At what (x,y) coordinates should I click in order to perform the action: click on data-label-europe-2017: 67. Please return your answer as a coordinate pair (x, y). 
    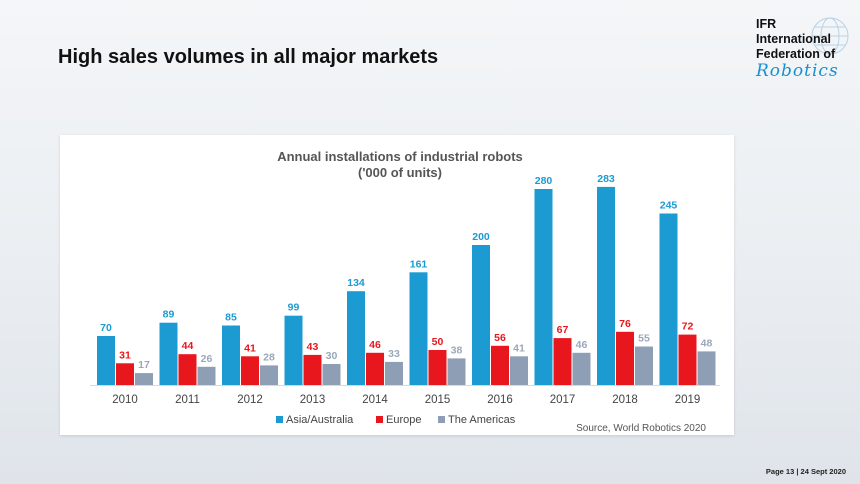
    Looking at the image, I should click on (563, 330).